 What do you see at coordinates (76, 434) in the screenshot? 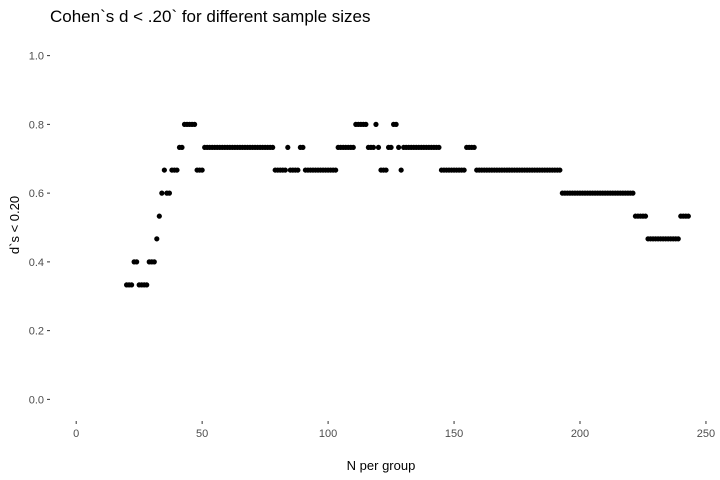
I see `x-tick-label-0: 0` at bounding box center [76, 434].